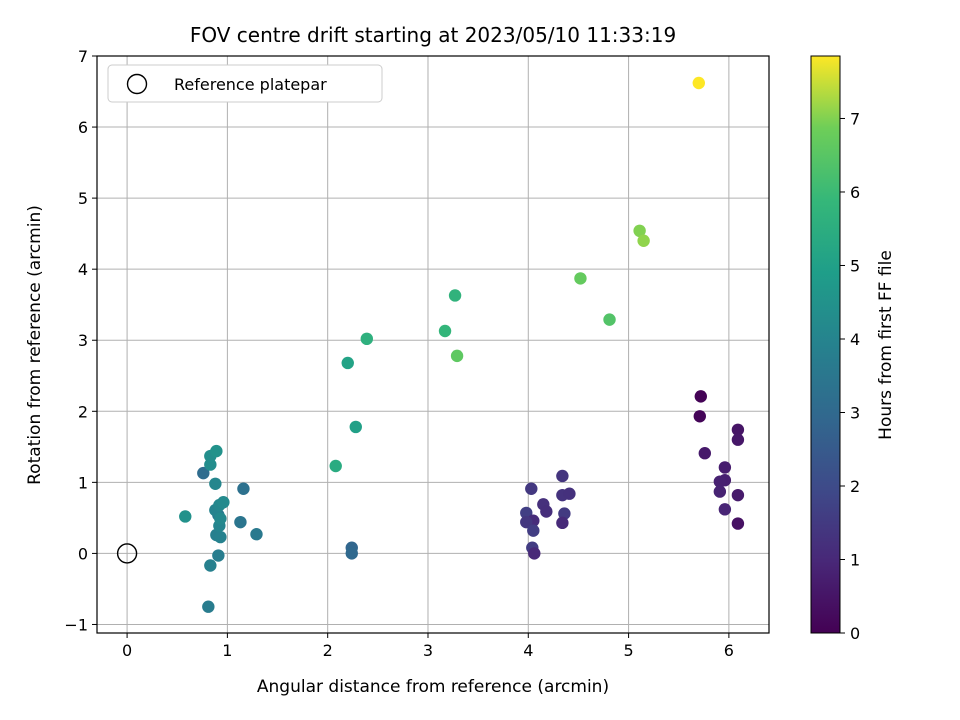 This screenshot has height=720, width=960. Describe the element at coordinates (35, 345) in the screenshot. I see `y-axis-label: Rotation from reference (arcmin)` at that location.